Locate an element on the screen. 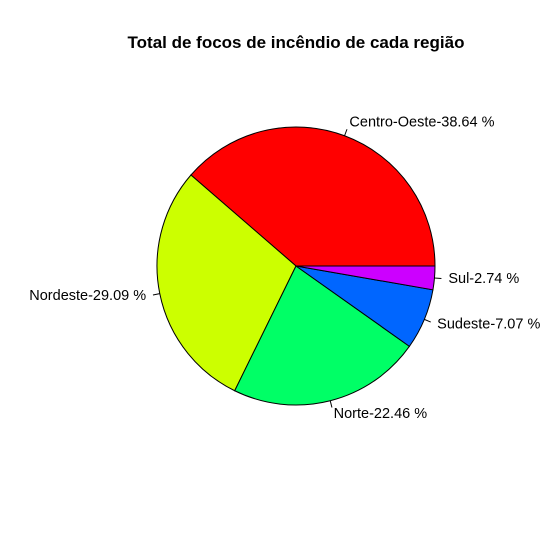 This screenshot has height=552, width=553. slice-label-nordeste: Nordeste-29.09 % is located at coordinates (87, 296).